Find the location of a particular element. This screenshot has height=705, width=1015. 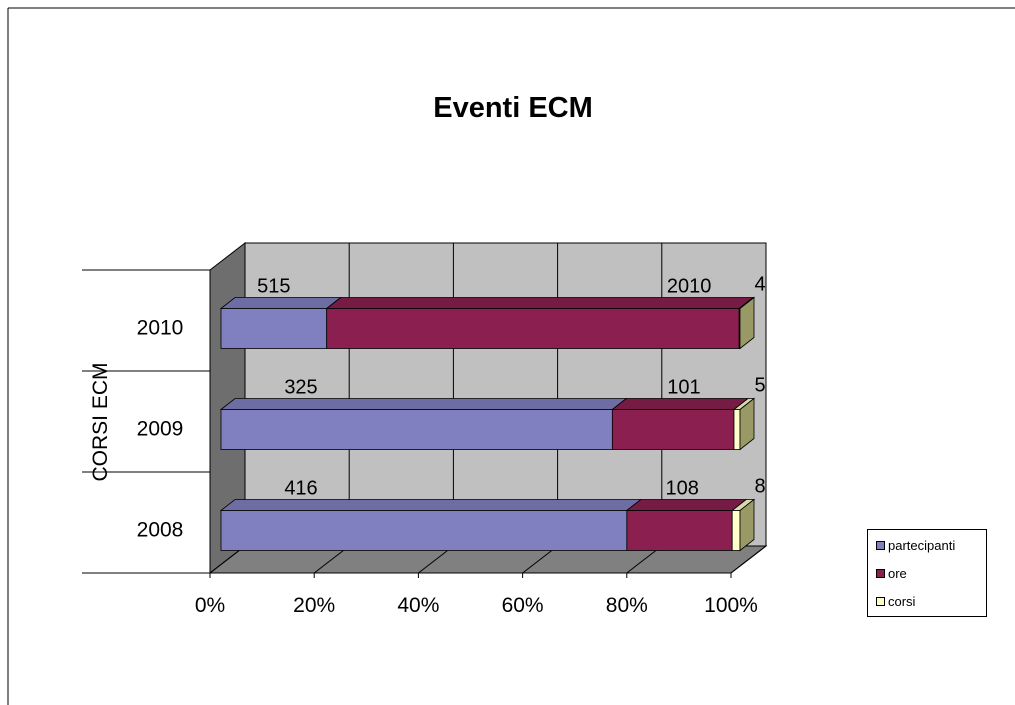

chart-title: Eventi ECM is located at coordinates (513, 108).